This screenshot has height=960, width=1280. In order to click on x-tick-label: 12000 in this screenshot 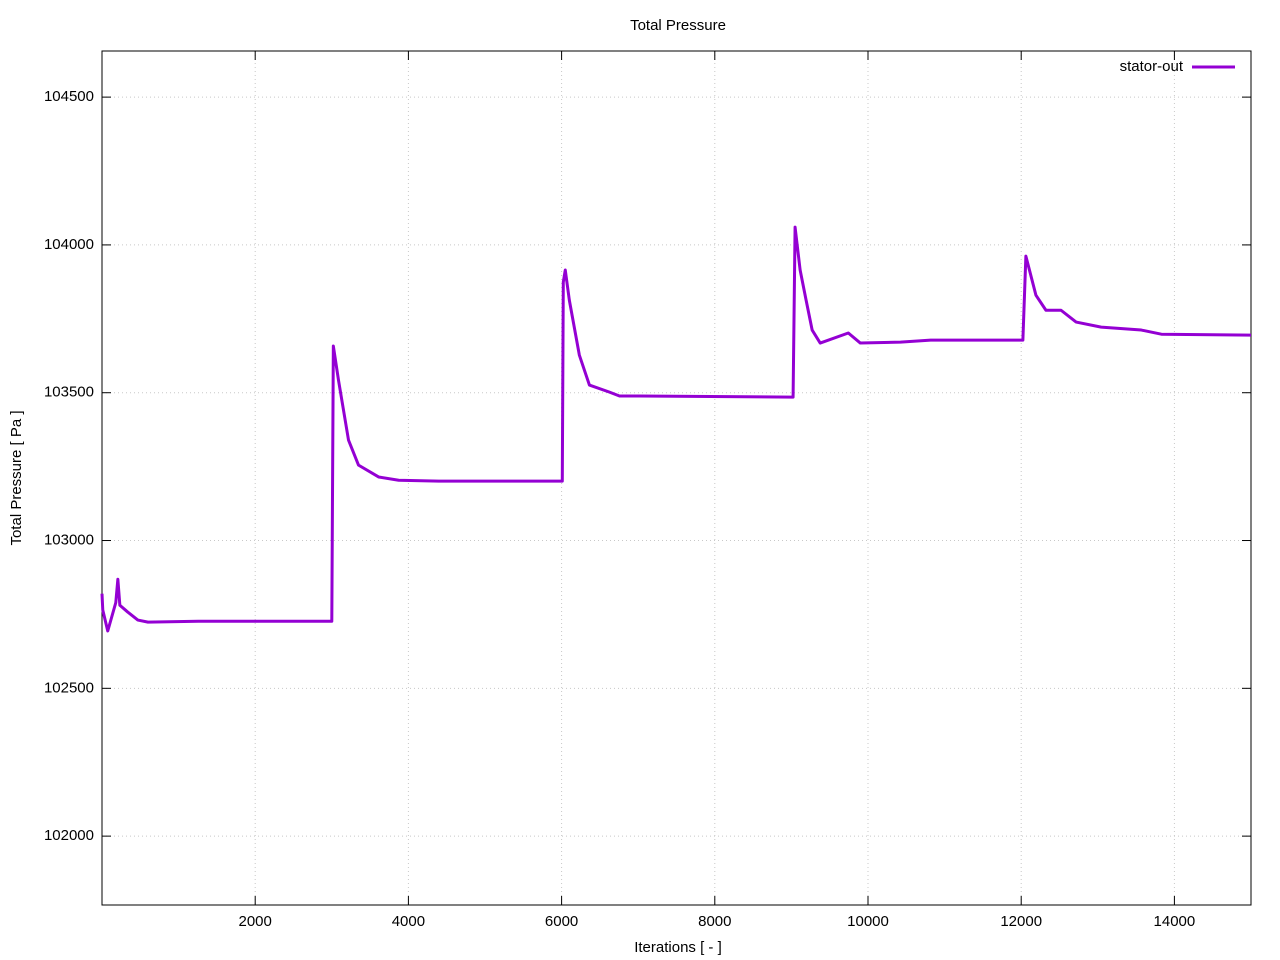, I will do `click(1021, 921)`.